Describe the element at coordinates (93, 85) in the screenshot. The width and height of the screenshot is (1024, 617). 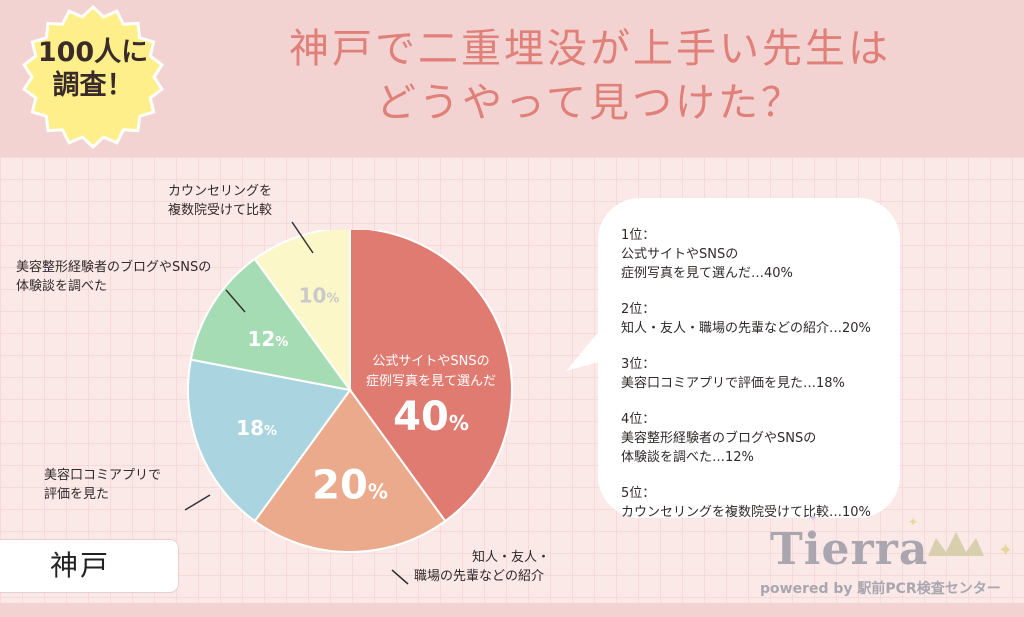
I see `badge-line2: 調査！` at that location.